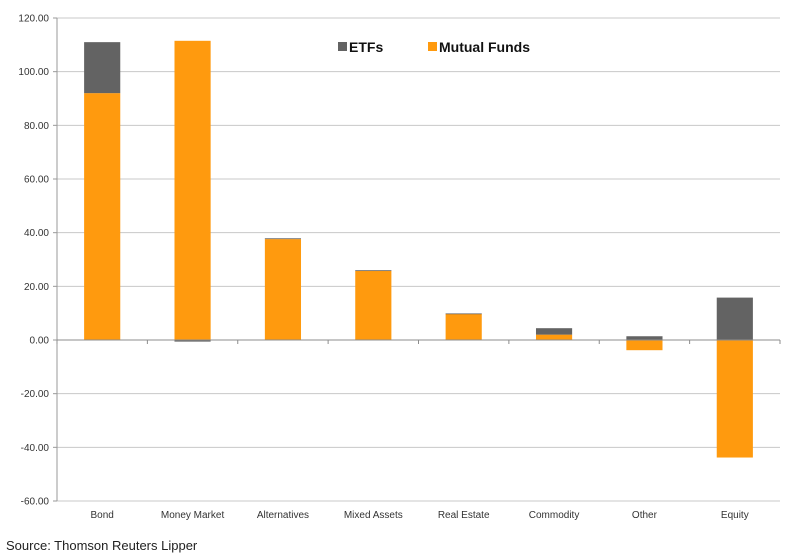  I want to click on legend-swatch-mutual-funds, so click(432, 46).